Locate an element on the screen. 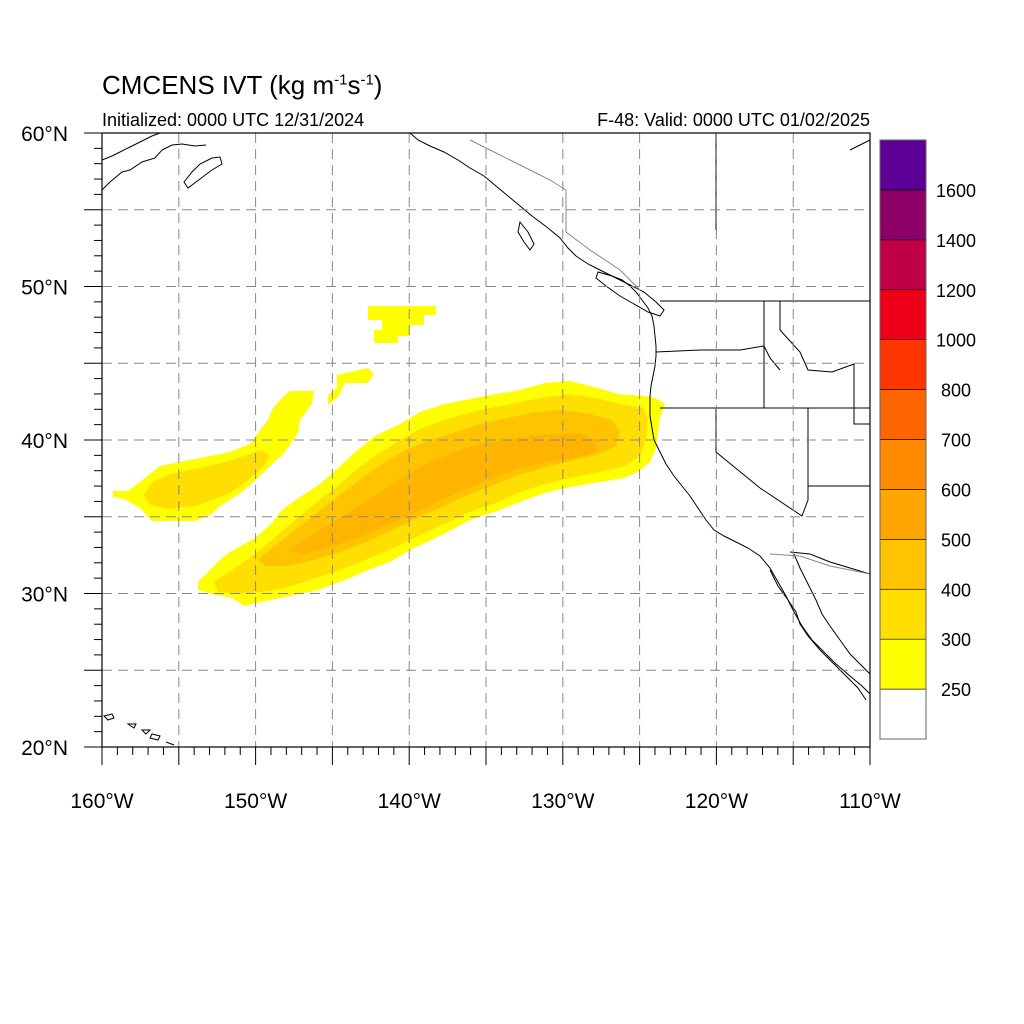 Image resolution: width=1024 pixels, height=1024 pixels. kodiak-island is located at coordinates (203, 172).